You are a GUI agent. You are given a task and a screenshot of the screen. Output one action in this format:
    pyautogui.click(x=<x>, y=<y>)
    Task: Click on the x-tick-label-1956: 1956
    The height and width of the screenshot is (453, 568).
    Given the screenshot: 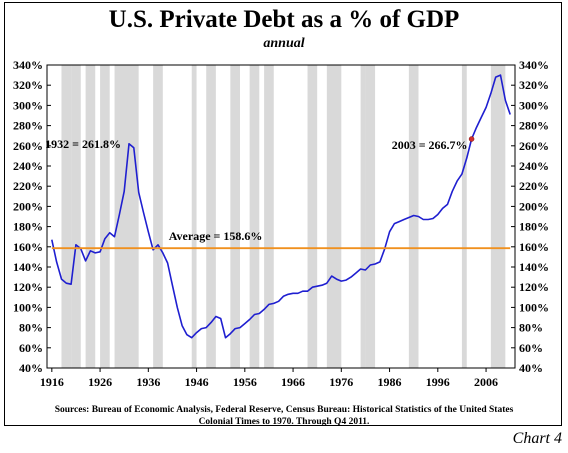 What is the action you would take?
    pyautogui.click(x=245, y=382)
    